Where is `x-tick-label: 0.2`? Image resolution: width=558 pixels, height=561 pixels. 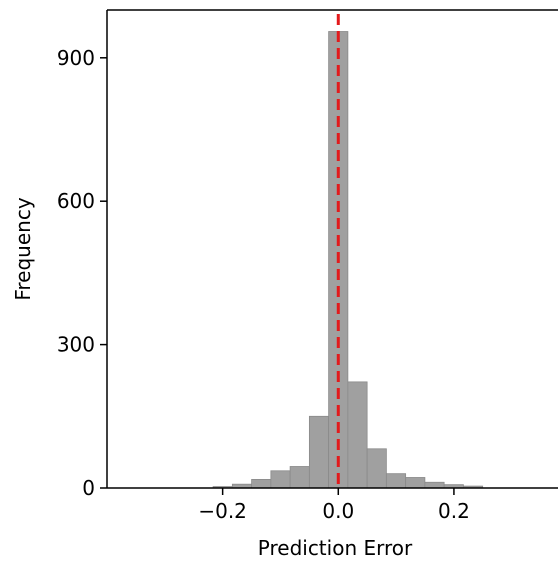
x-tick-label: 0.2 is located at coordinates (454, 511).